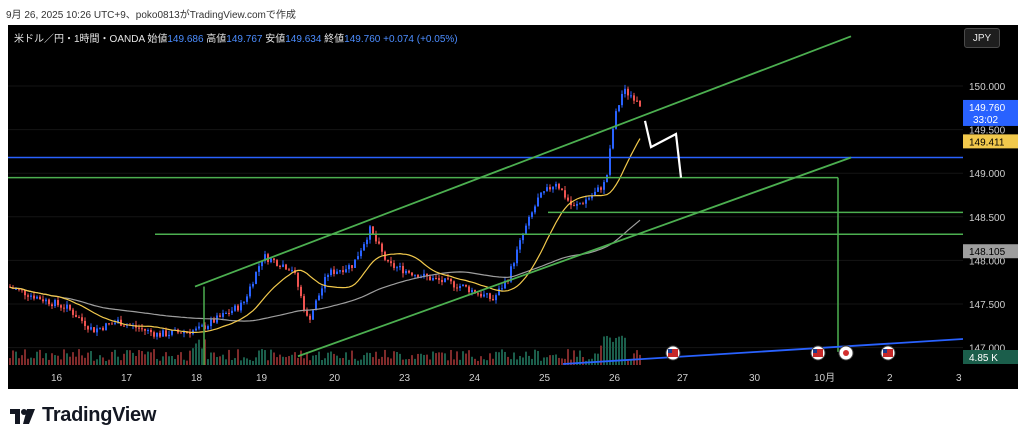 The image size is (1024, 441). I want to click on tradingview-logo: TradingView, so click(83, 415).